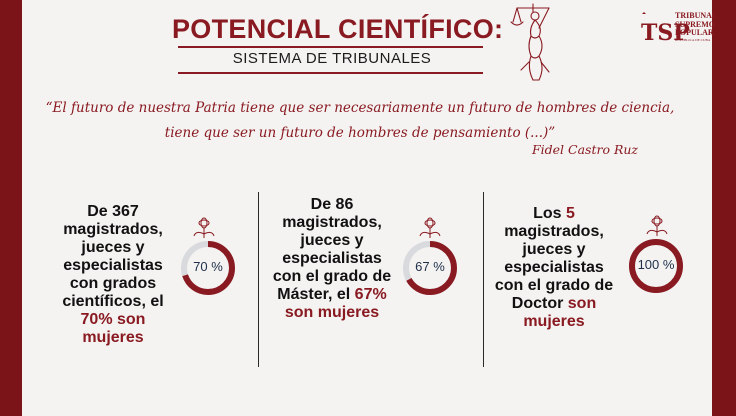 This screenshot has height=416, width=736. What do you see at coordinates (724, 208) in the screenshot?
I see `right-border-bar` at bounding box center [724, 208].